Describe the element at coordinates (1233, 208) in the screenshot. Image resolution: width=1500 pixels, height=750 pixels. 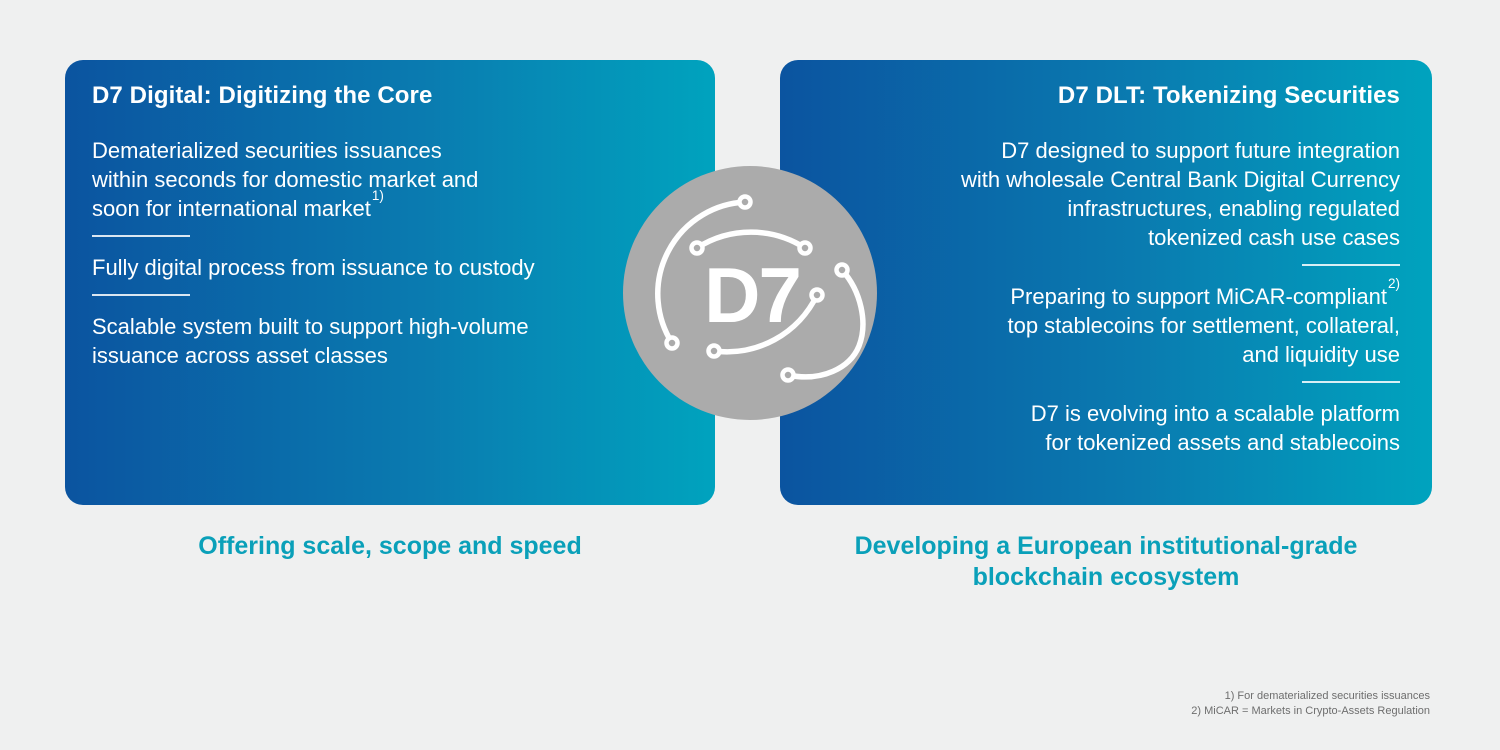
I see `line-text: infrastructures, enabling regulated` at that location.